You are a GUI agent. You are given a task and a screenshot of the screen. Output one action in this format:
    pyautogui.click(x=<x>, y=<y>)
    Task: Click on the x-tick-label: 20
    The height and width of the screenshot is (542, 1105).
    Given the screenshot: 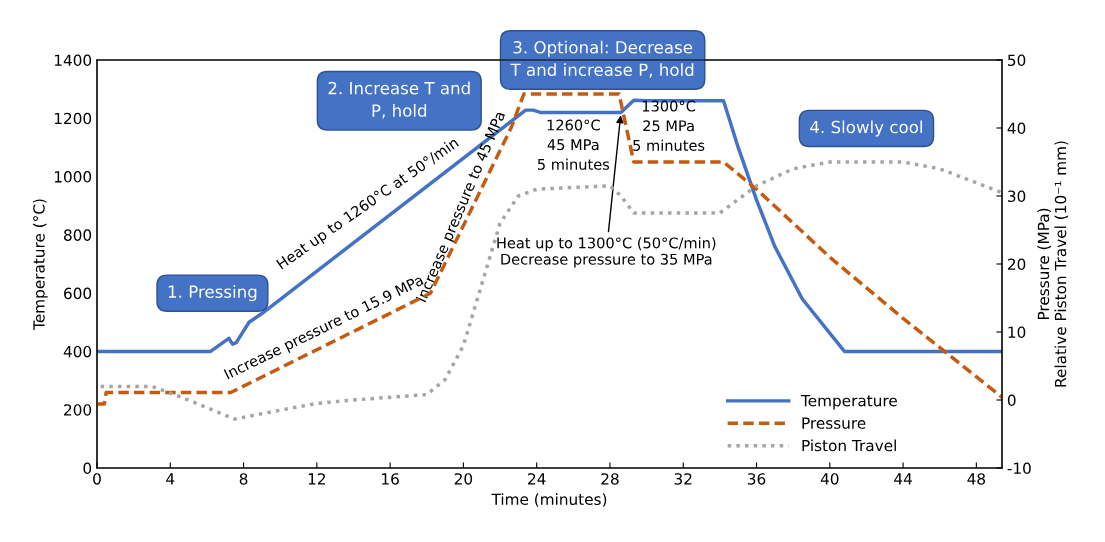 What is the action you would take?
    pyautogui.click(x=463, y=479)
    